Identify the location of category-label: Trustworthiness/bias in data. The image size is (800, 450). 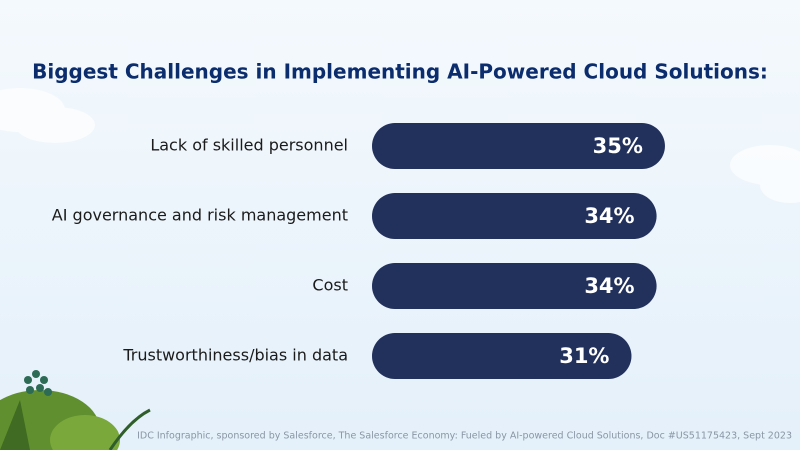
(235, 355).